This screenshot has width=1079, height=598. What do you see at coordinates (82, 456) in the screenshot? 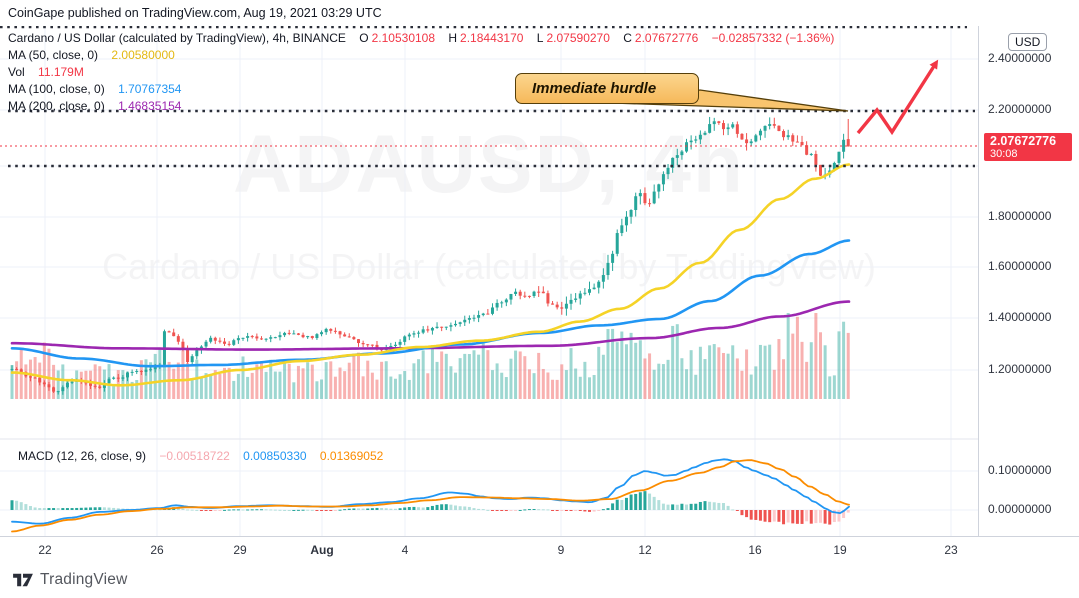
I see `macd-label: MACD (12, 26, close, 9)` at bounding box center [82, 456].